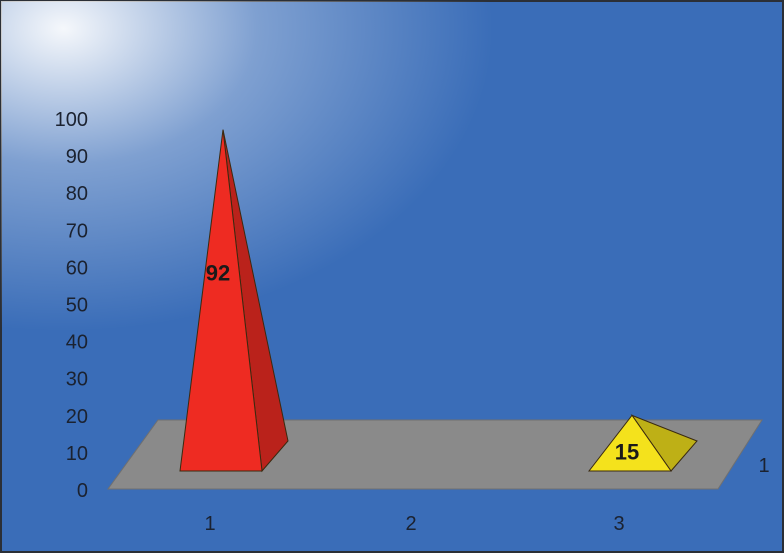  Describe the element at coordinates (82, 491) in the screenshot. I see `y-tick-label: 0` at that location.